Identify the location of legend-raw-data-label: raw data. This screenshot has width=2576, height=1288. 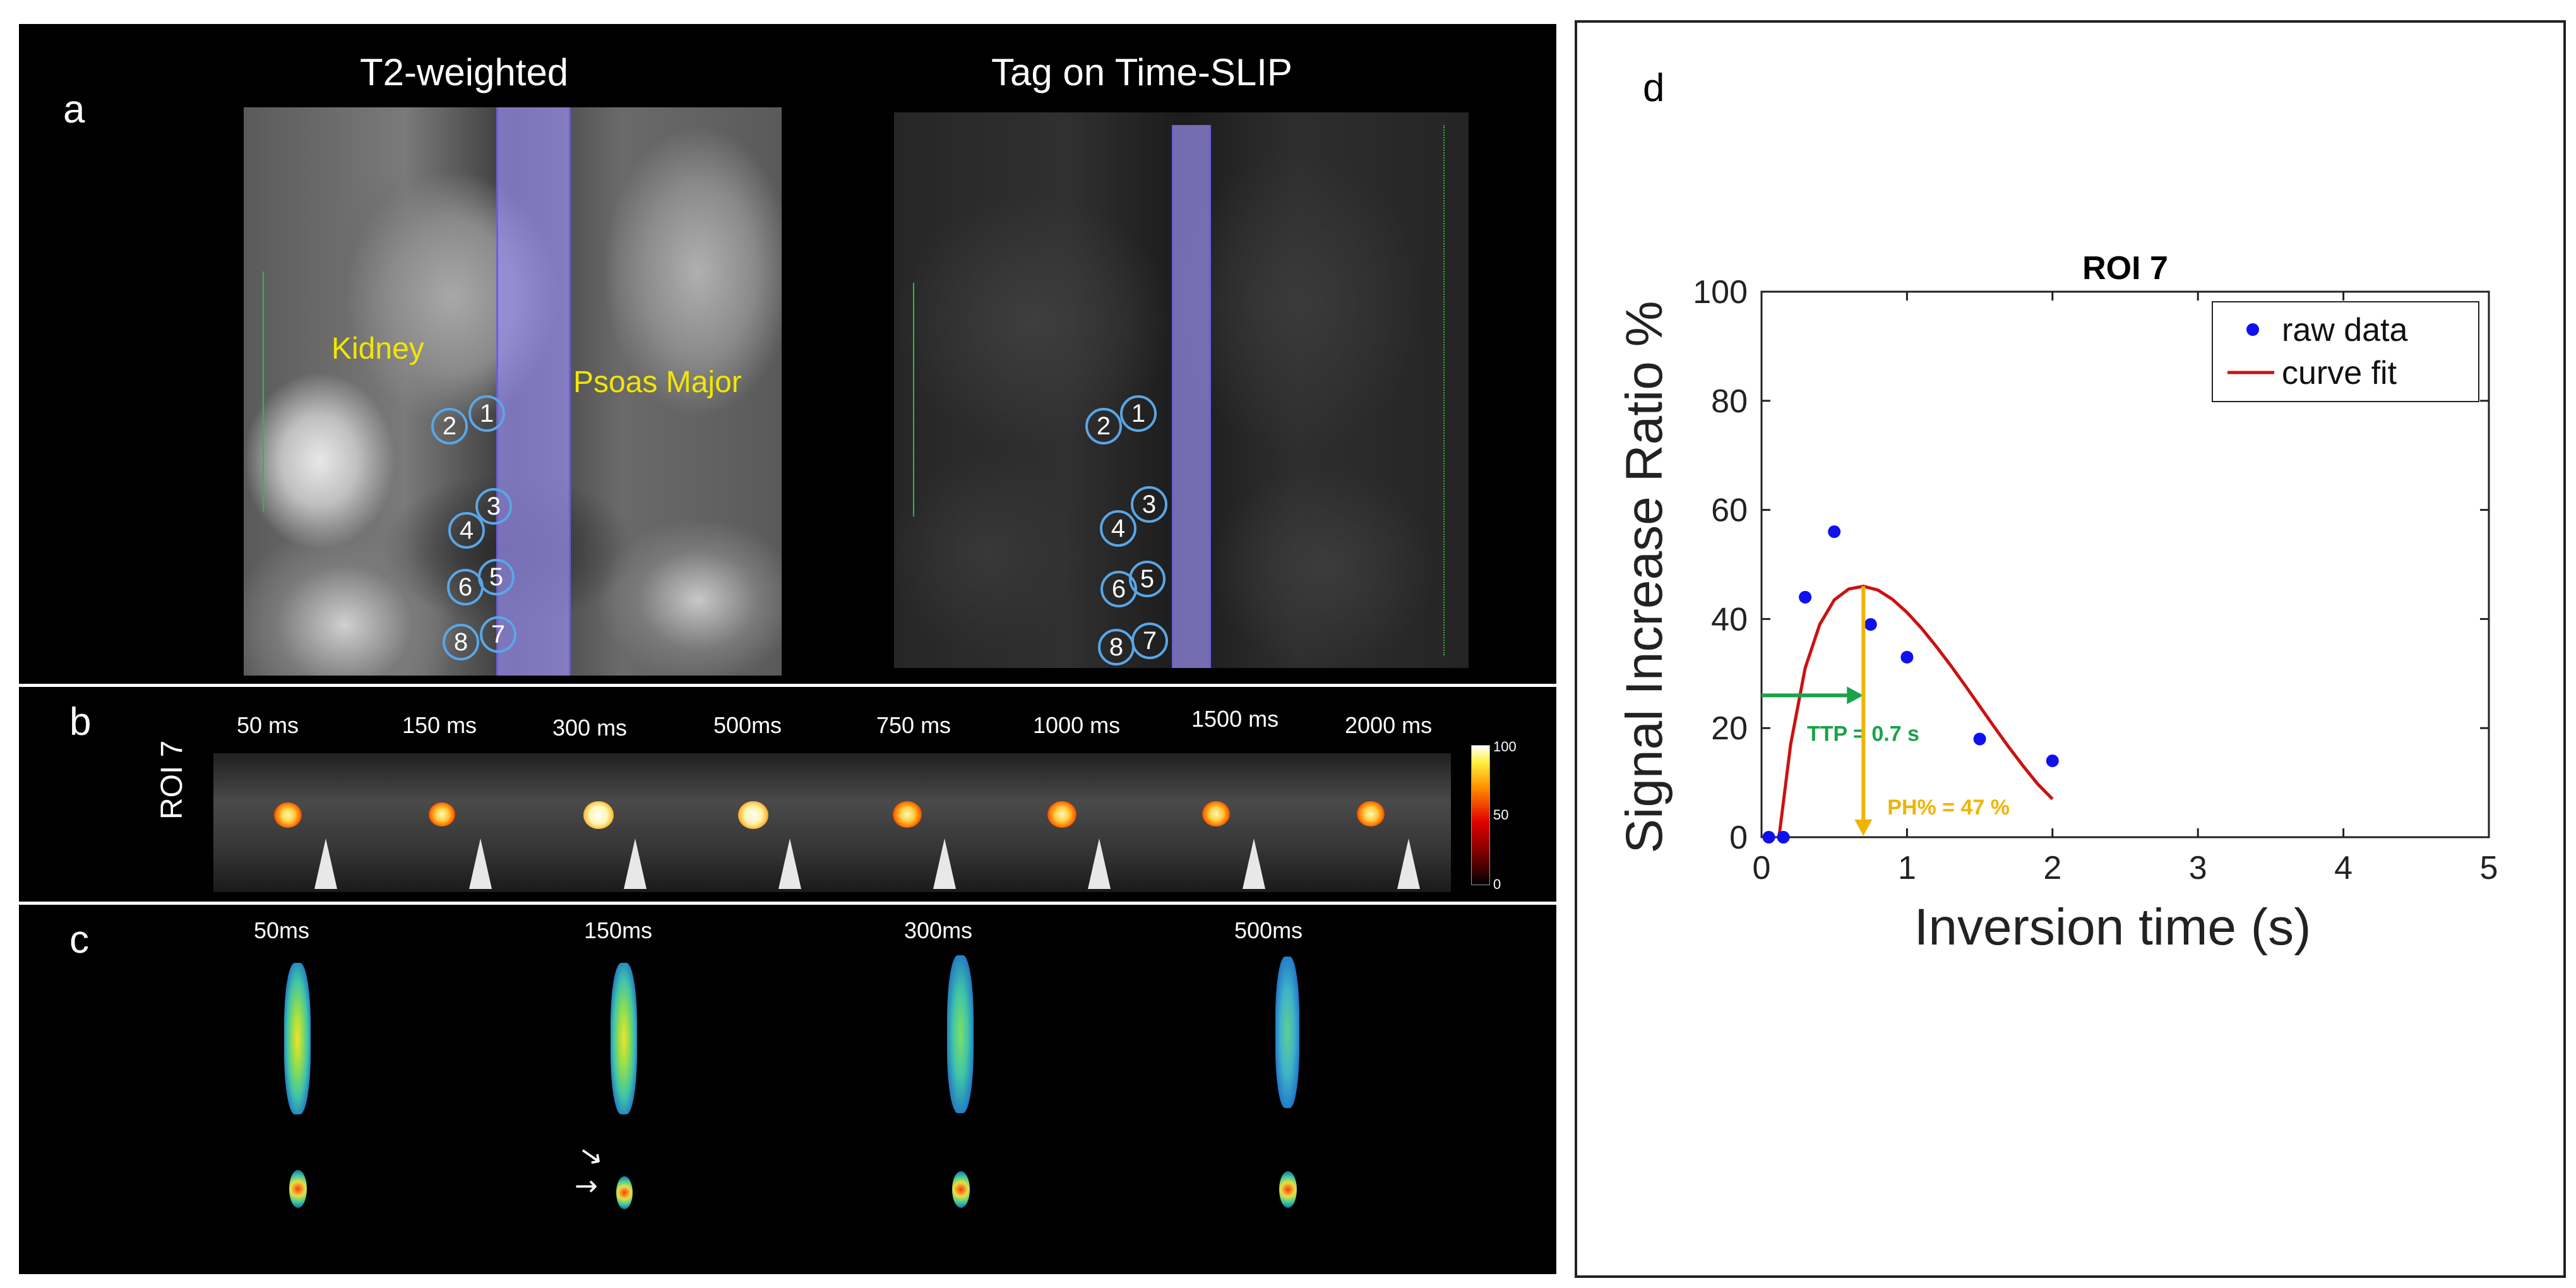
(2345, 330).